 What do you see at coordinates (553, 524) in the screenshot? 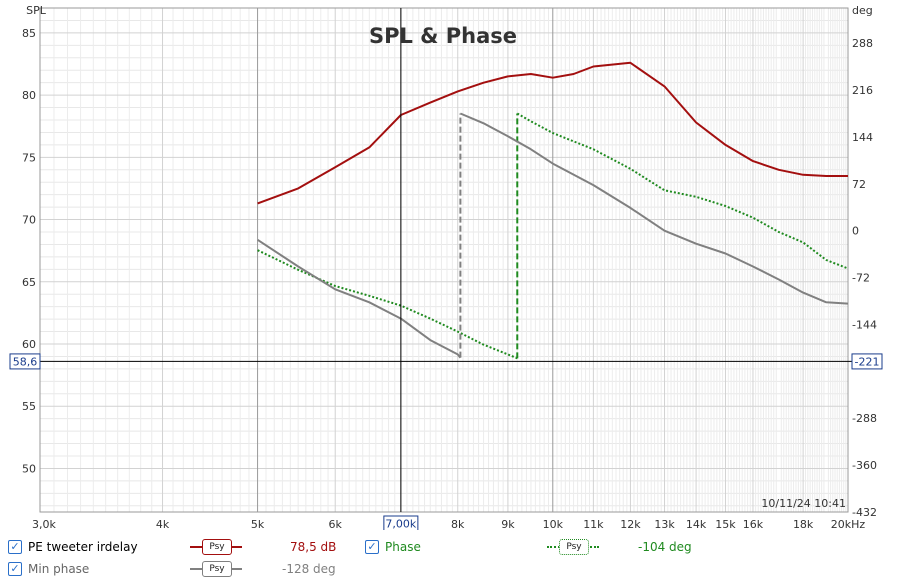
I see `x-tick-label: 10k` at bounding box center [553, 524].